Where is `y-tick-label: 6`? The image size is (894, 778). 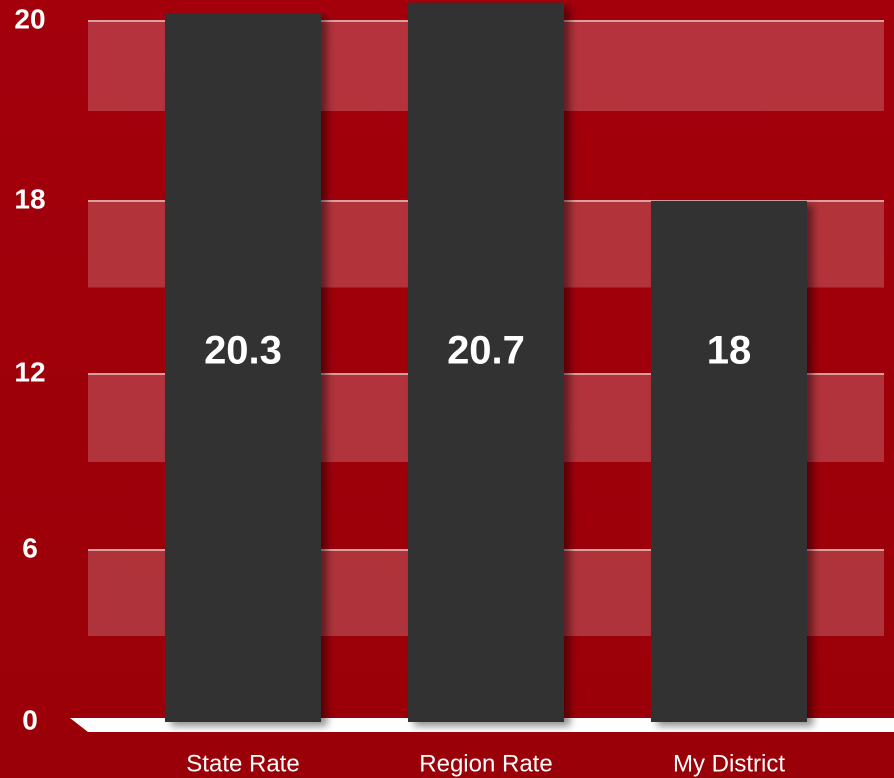
y-tick-label: 6 is located at coordinates (30, 547).